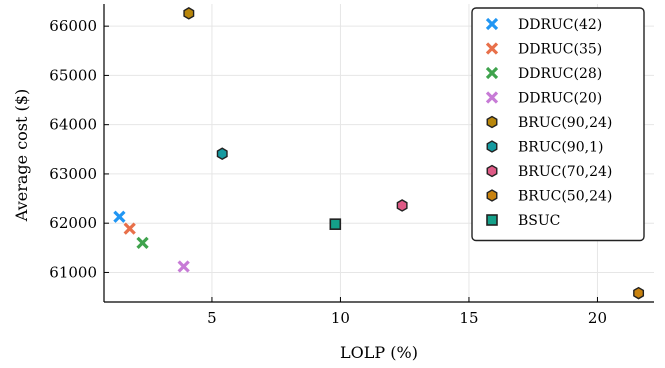 This screenshot has height=368, width=665. I want to click on x-tick-label: 10, so click(340, 318).